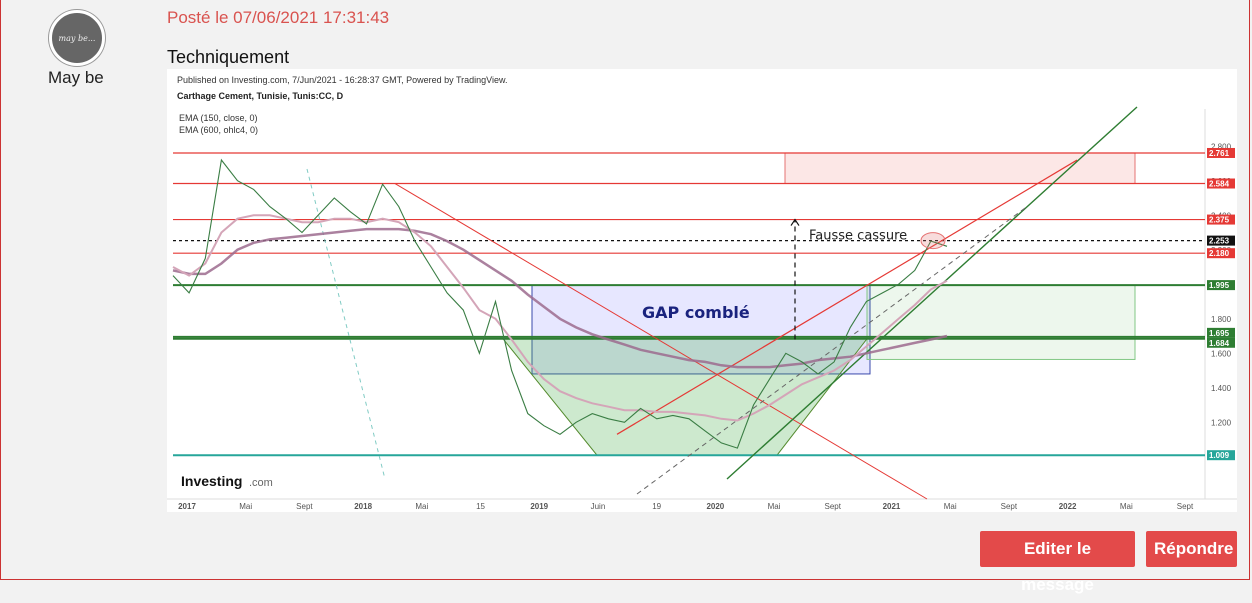 This screenshot has height=603, width=1252. Describe the element at coordinates (363, 506) in the screenshot. I see `x-tick-label: 2018` at that location.